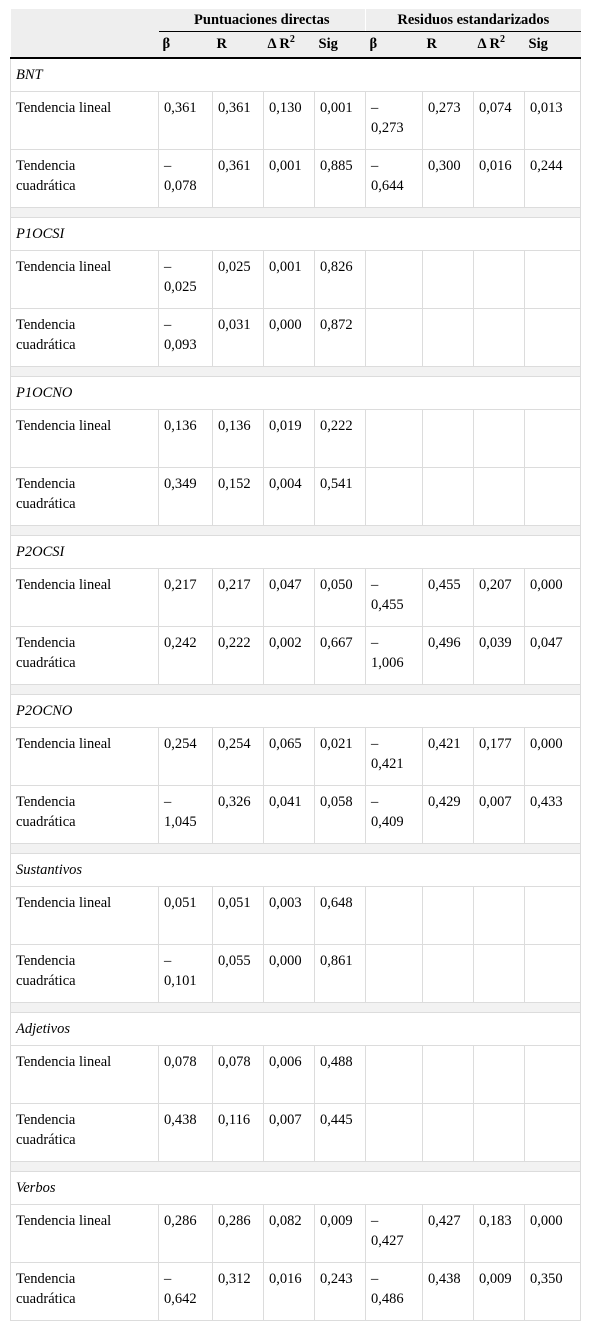  I want to click on section-header-row: P1OCSI, so click(295, 234).